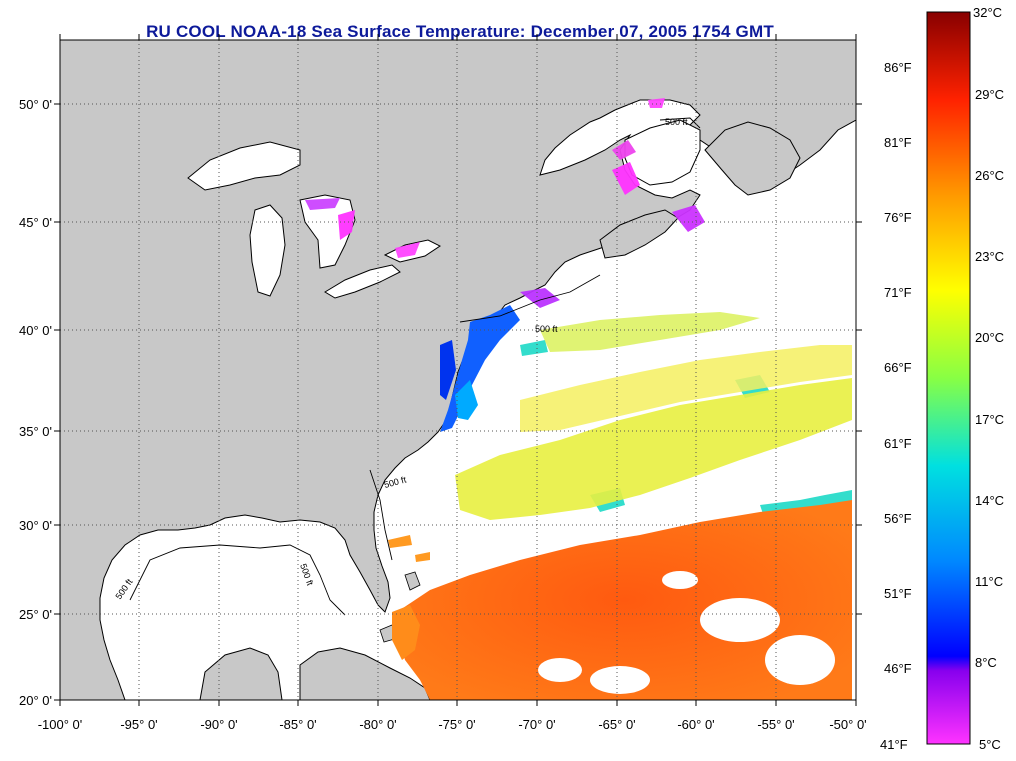 This screenshot has width=1016, height=761. What do you see at coordinates (847, 724) in the screenshot?
I see `lon-label: -50° 0'` at bounding box center [847, 724].